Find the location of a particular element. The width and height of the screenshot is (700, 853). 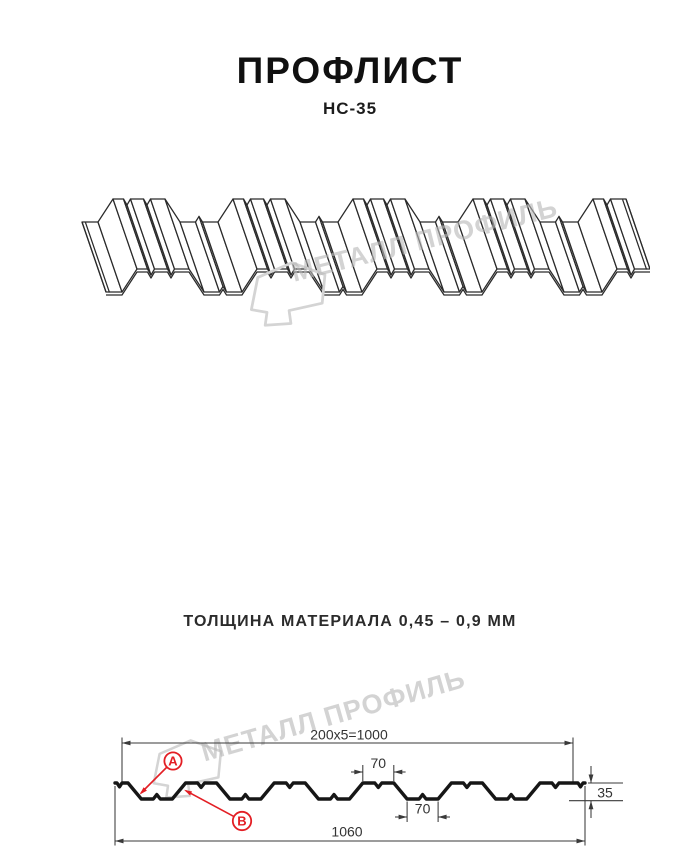

dim-modules-label: 200x5=1000 is located at coordinates (349, 735).